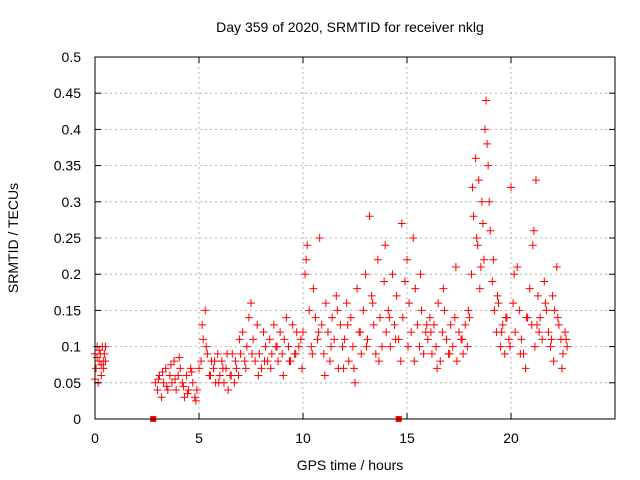 The image size is (640, 480). What do you see at coordinates (13, 238) in the screenshot?
I see `y-axis-label: SRMTID / TECUs` at bounding box center [13, 238].